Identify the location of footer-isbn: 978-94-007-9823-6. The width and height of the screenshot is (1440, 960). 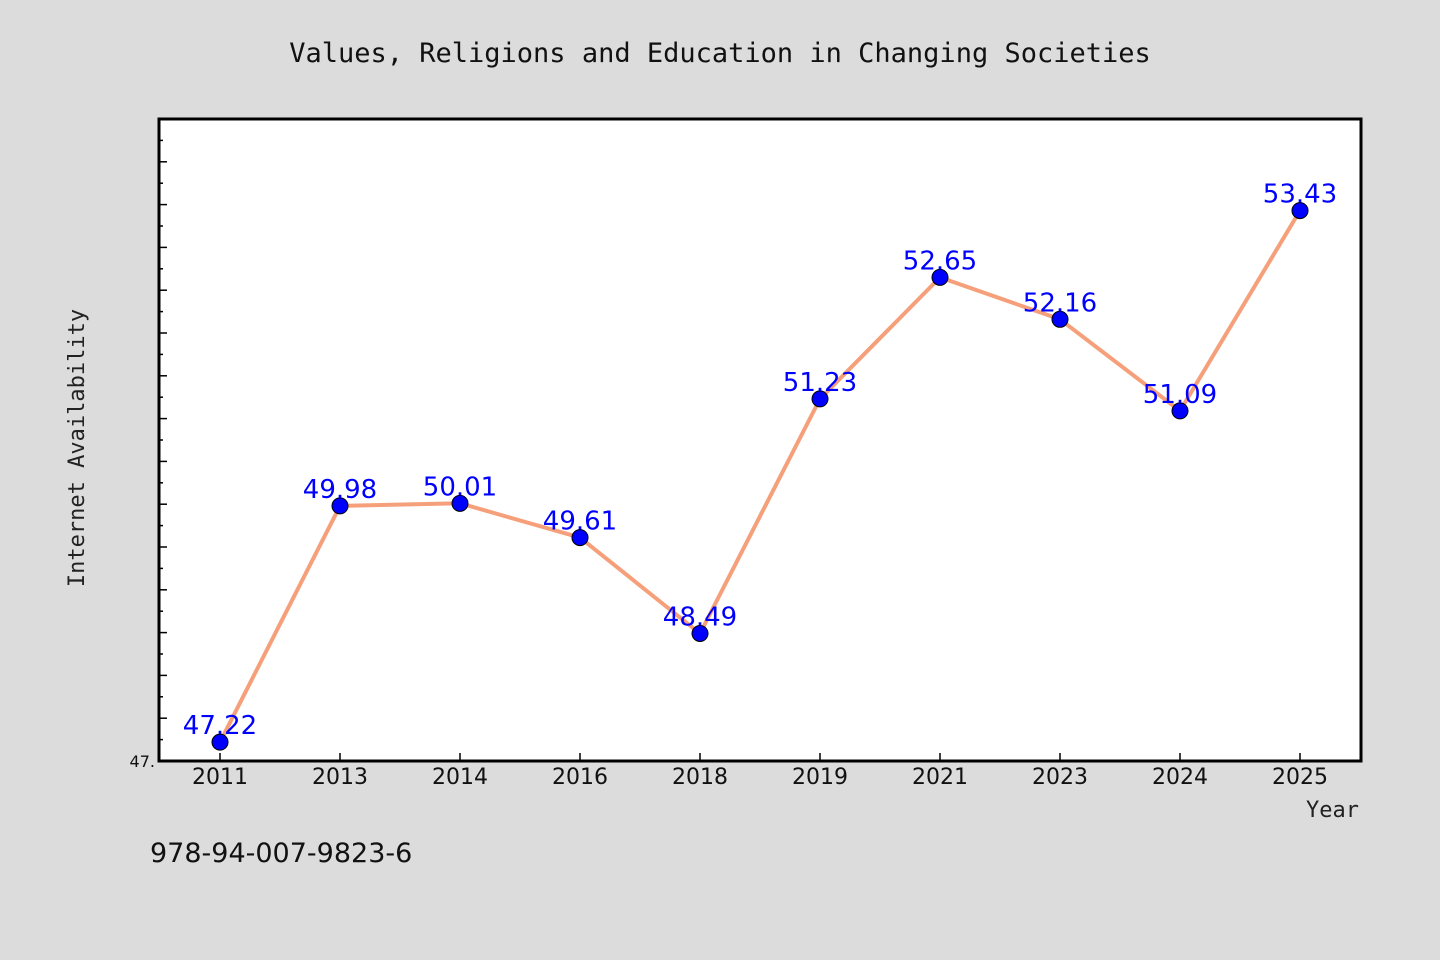
(281, 853).